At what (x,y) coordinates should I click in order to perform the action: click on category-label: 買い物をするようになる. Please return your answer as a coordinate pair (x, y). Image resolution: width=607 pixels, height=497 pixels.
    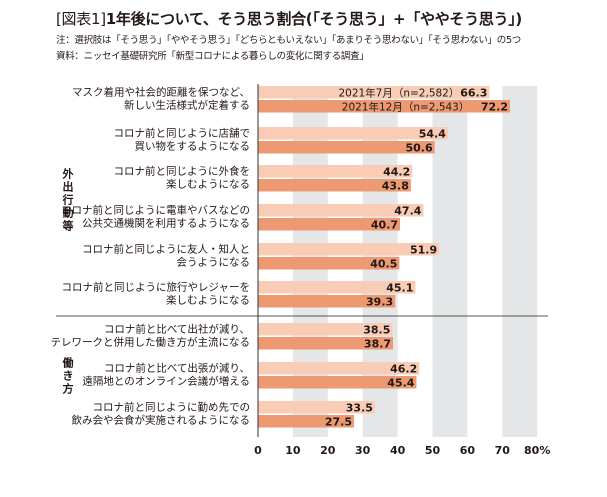
    Looking at the image, I should click on (193, 146).